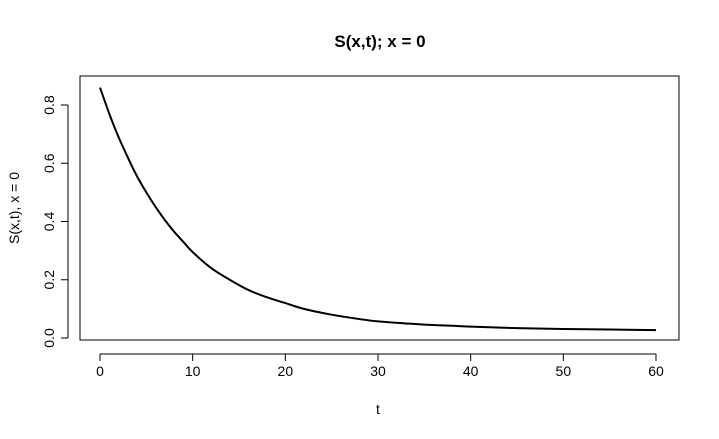 The height and width of the screenshot is (439, 719). Describe the element at coordinates (49, 222) in the screenshot. I see `y-tick-label: 0.4` at that location.